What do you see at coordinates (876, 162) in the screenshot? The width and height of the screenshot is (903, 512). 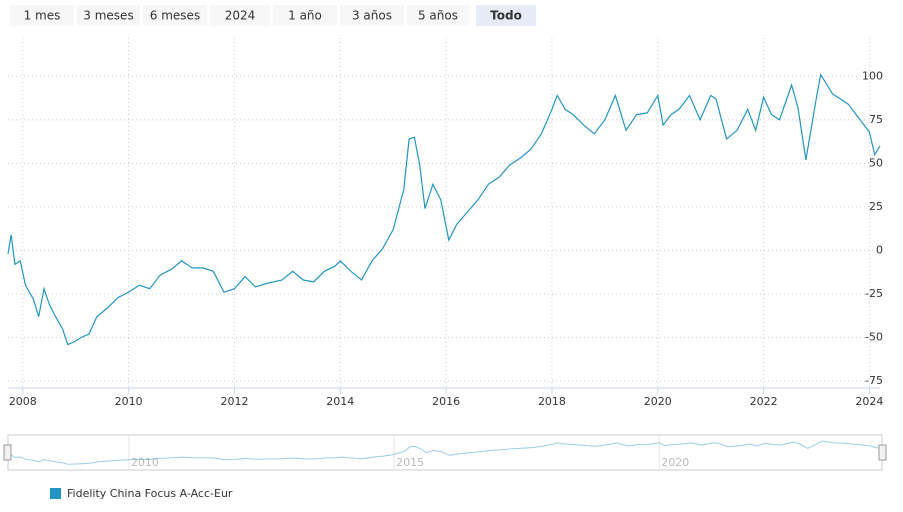 I see `y-tick-label: 50` at bounding box center [876, 162].